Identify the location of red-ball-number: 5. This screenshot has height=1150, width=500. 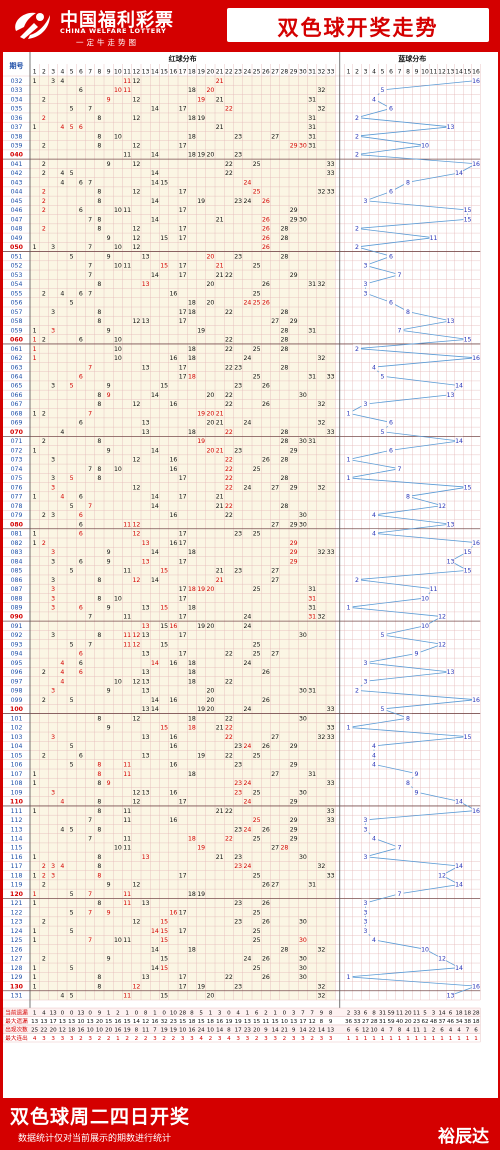
(72, 256).